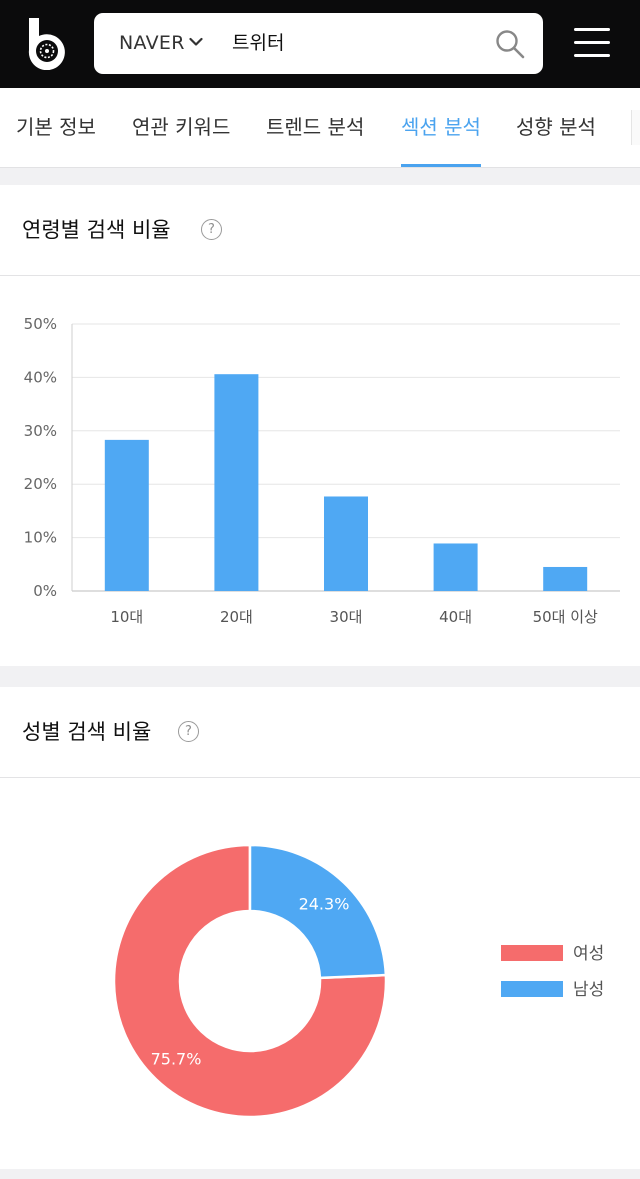 The height and width of the screenshot is (1179, 640). Describe the element at coordinates (320, 732) in the screenshot. I see `gender-ratio-header: 성별 검색 비율 ?` at that location.